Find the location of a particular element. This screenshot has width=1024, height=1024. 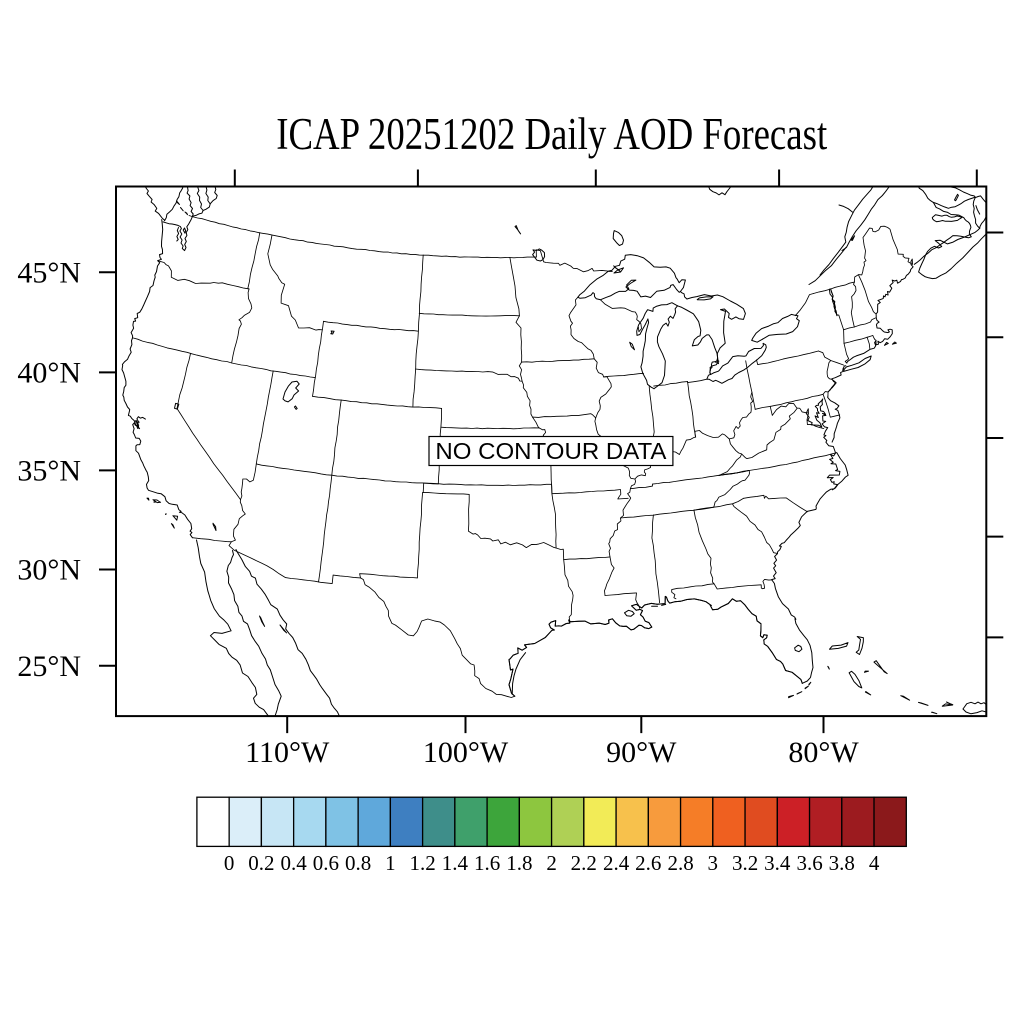

svg-text: 35°N is located at coordinates (49, 470).